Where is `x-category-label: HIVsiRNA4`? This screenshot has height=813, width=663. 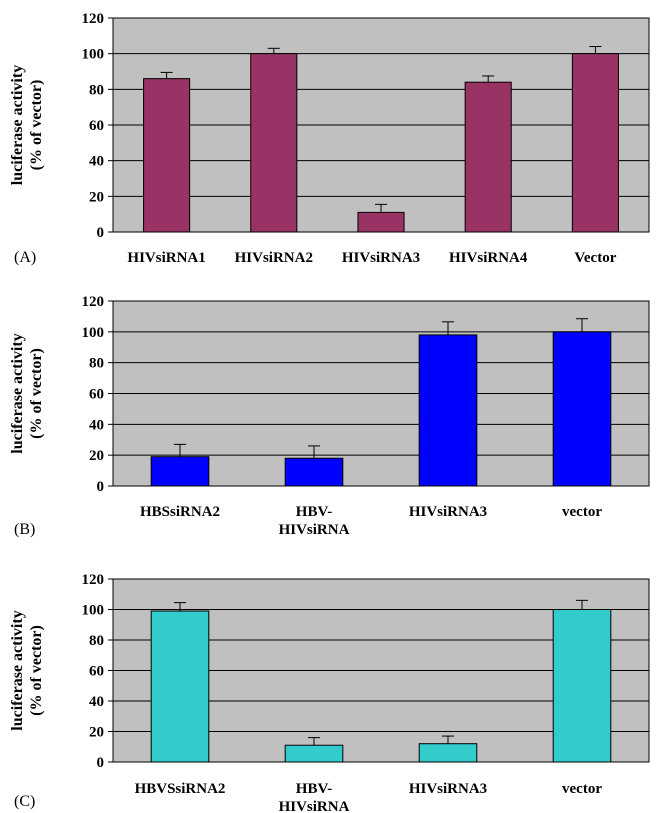
x-category-label: HIVsiRNA4 is located at coordinates (488, 258).